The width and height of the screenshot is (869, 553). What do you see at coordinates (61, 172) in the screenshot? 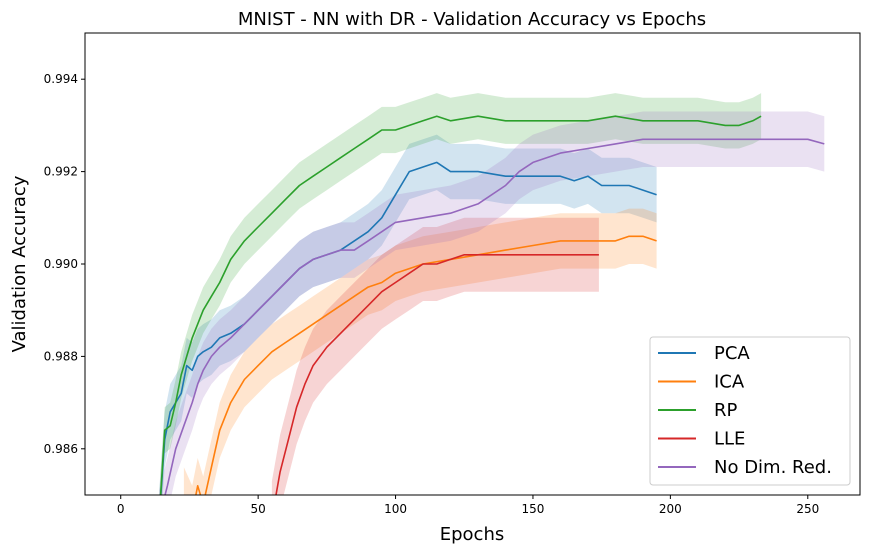
I see `y-tick-label: 0.992` at bounding box center [61, 172].